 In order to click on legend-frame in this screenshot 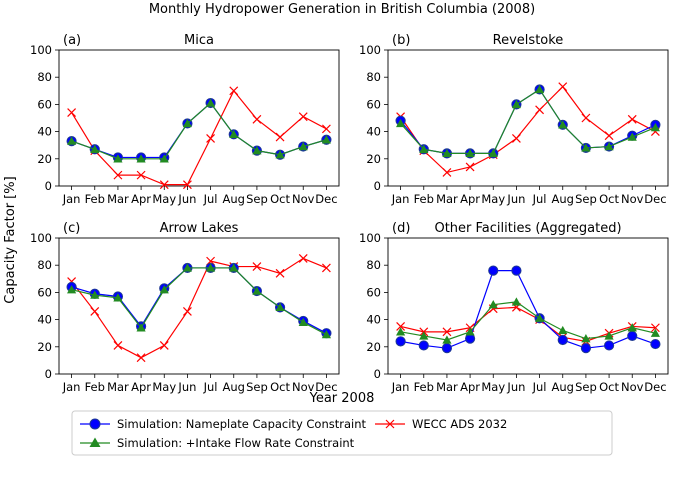, I will do `click(342, 433)`.